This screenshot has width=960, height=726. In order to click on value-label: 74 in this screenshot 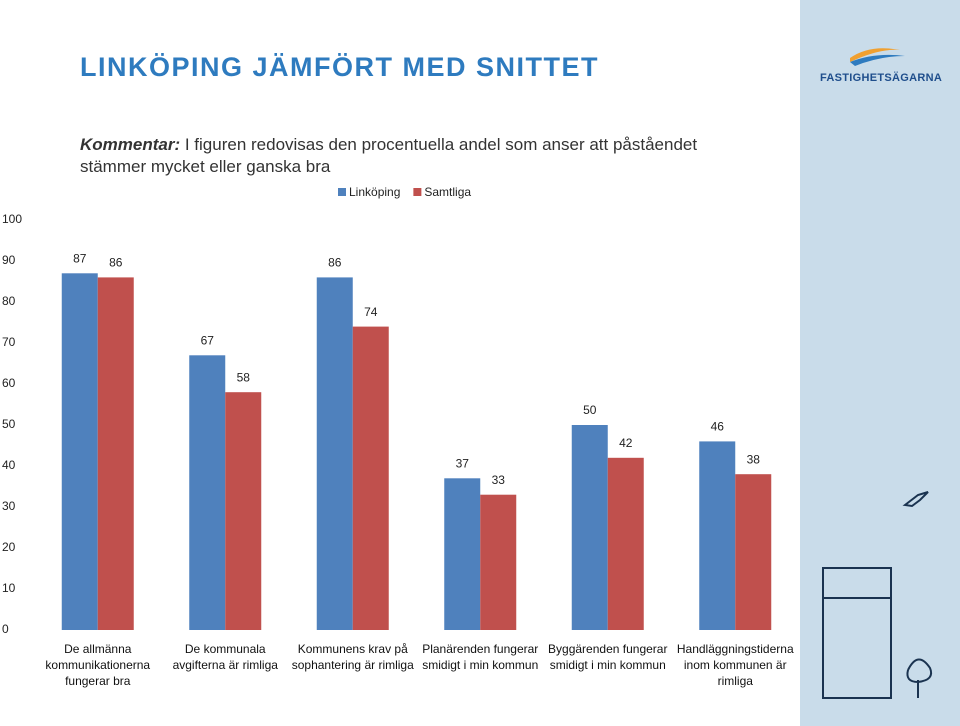, I will do `click(371, 312)`.